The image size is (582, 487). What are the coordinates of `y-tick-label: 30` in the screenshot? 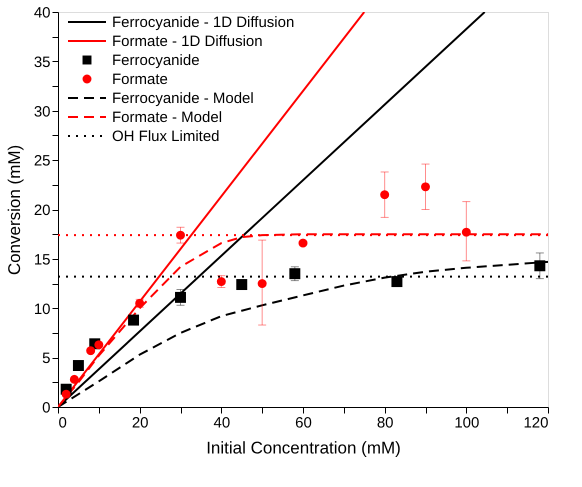 It's located at (42, 111).